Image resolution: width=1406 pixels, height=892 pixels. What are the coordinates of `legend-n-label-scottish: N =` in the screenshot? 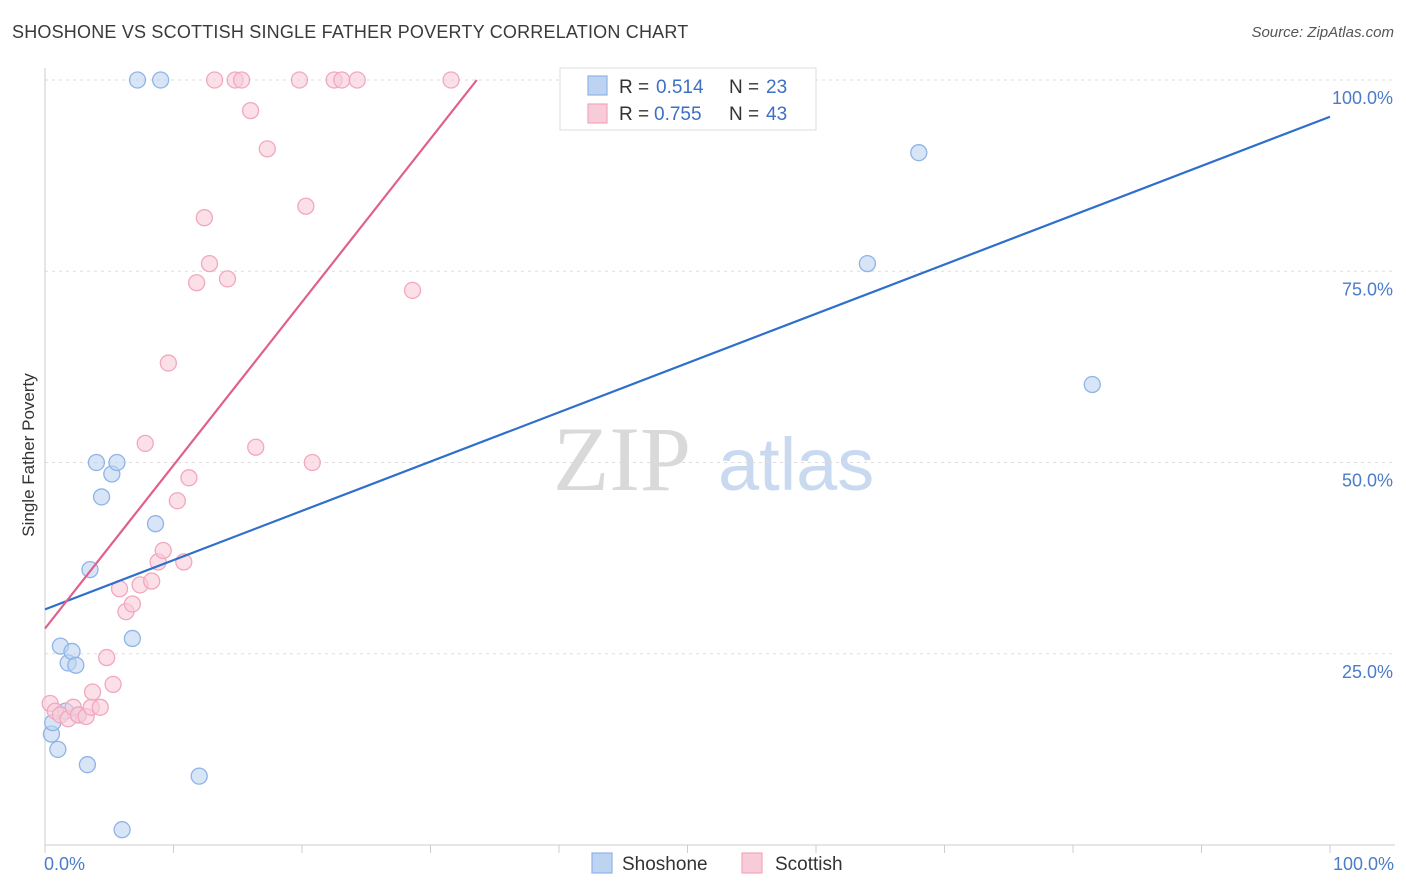 It's located at (744, 114).